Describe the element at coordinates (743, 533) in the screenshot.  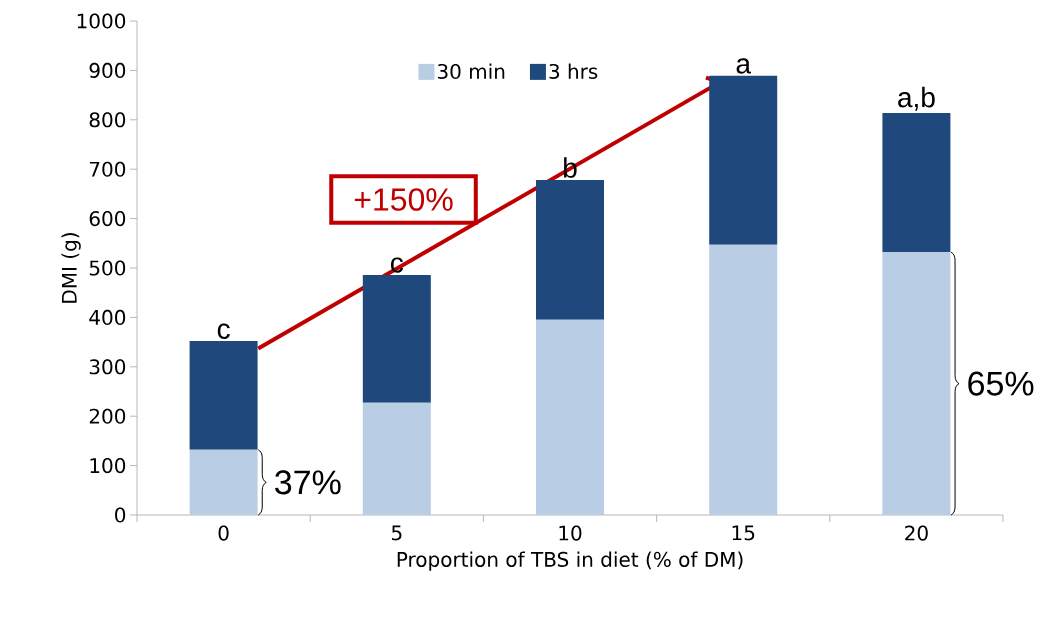
I see `x-tick-label: 15` at that location.